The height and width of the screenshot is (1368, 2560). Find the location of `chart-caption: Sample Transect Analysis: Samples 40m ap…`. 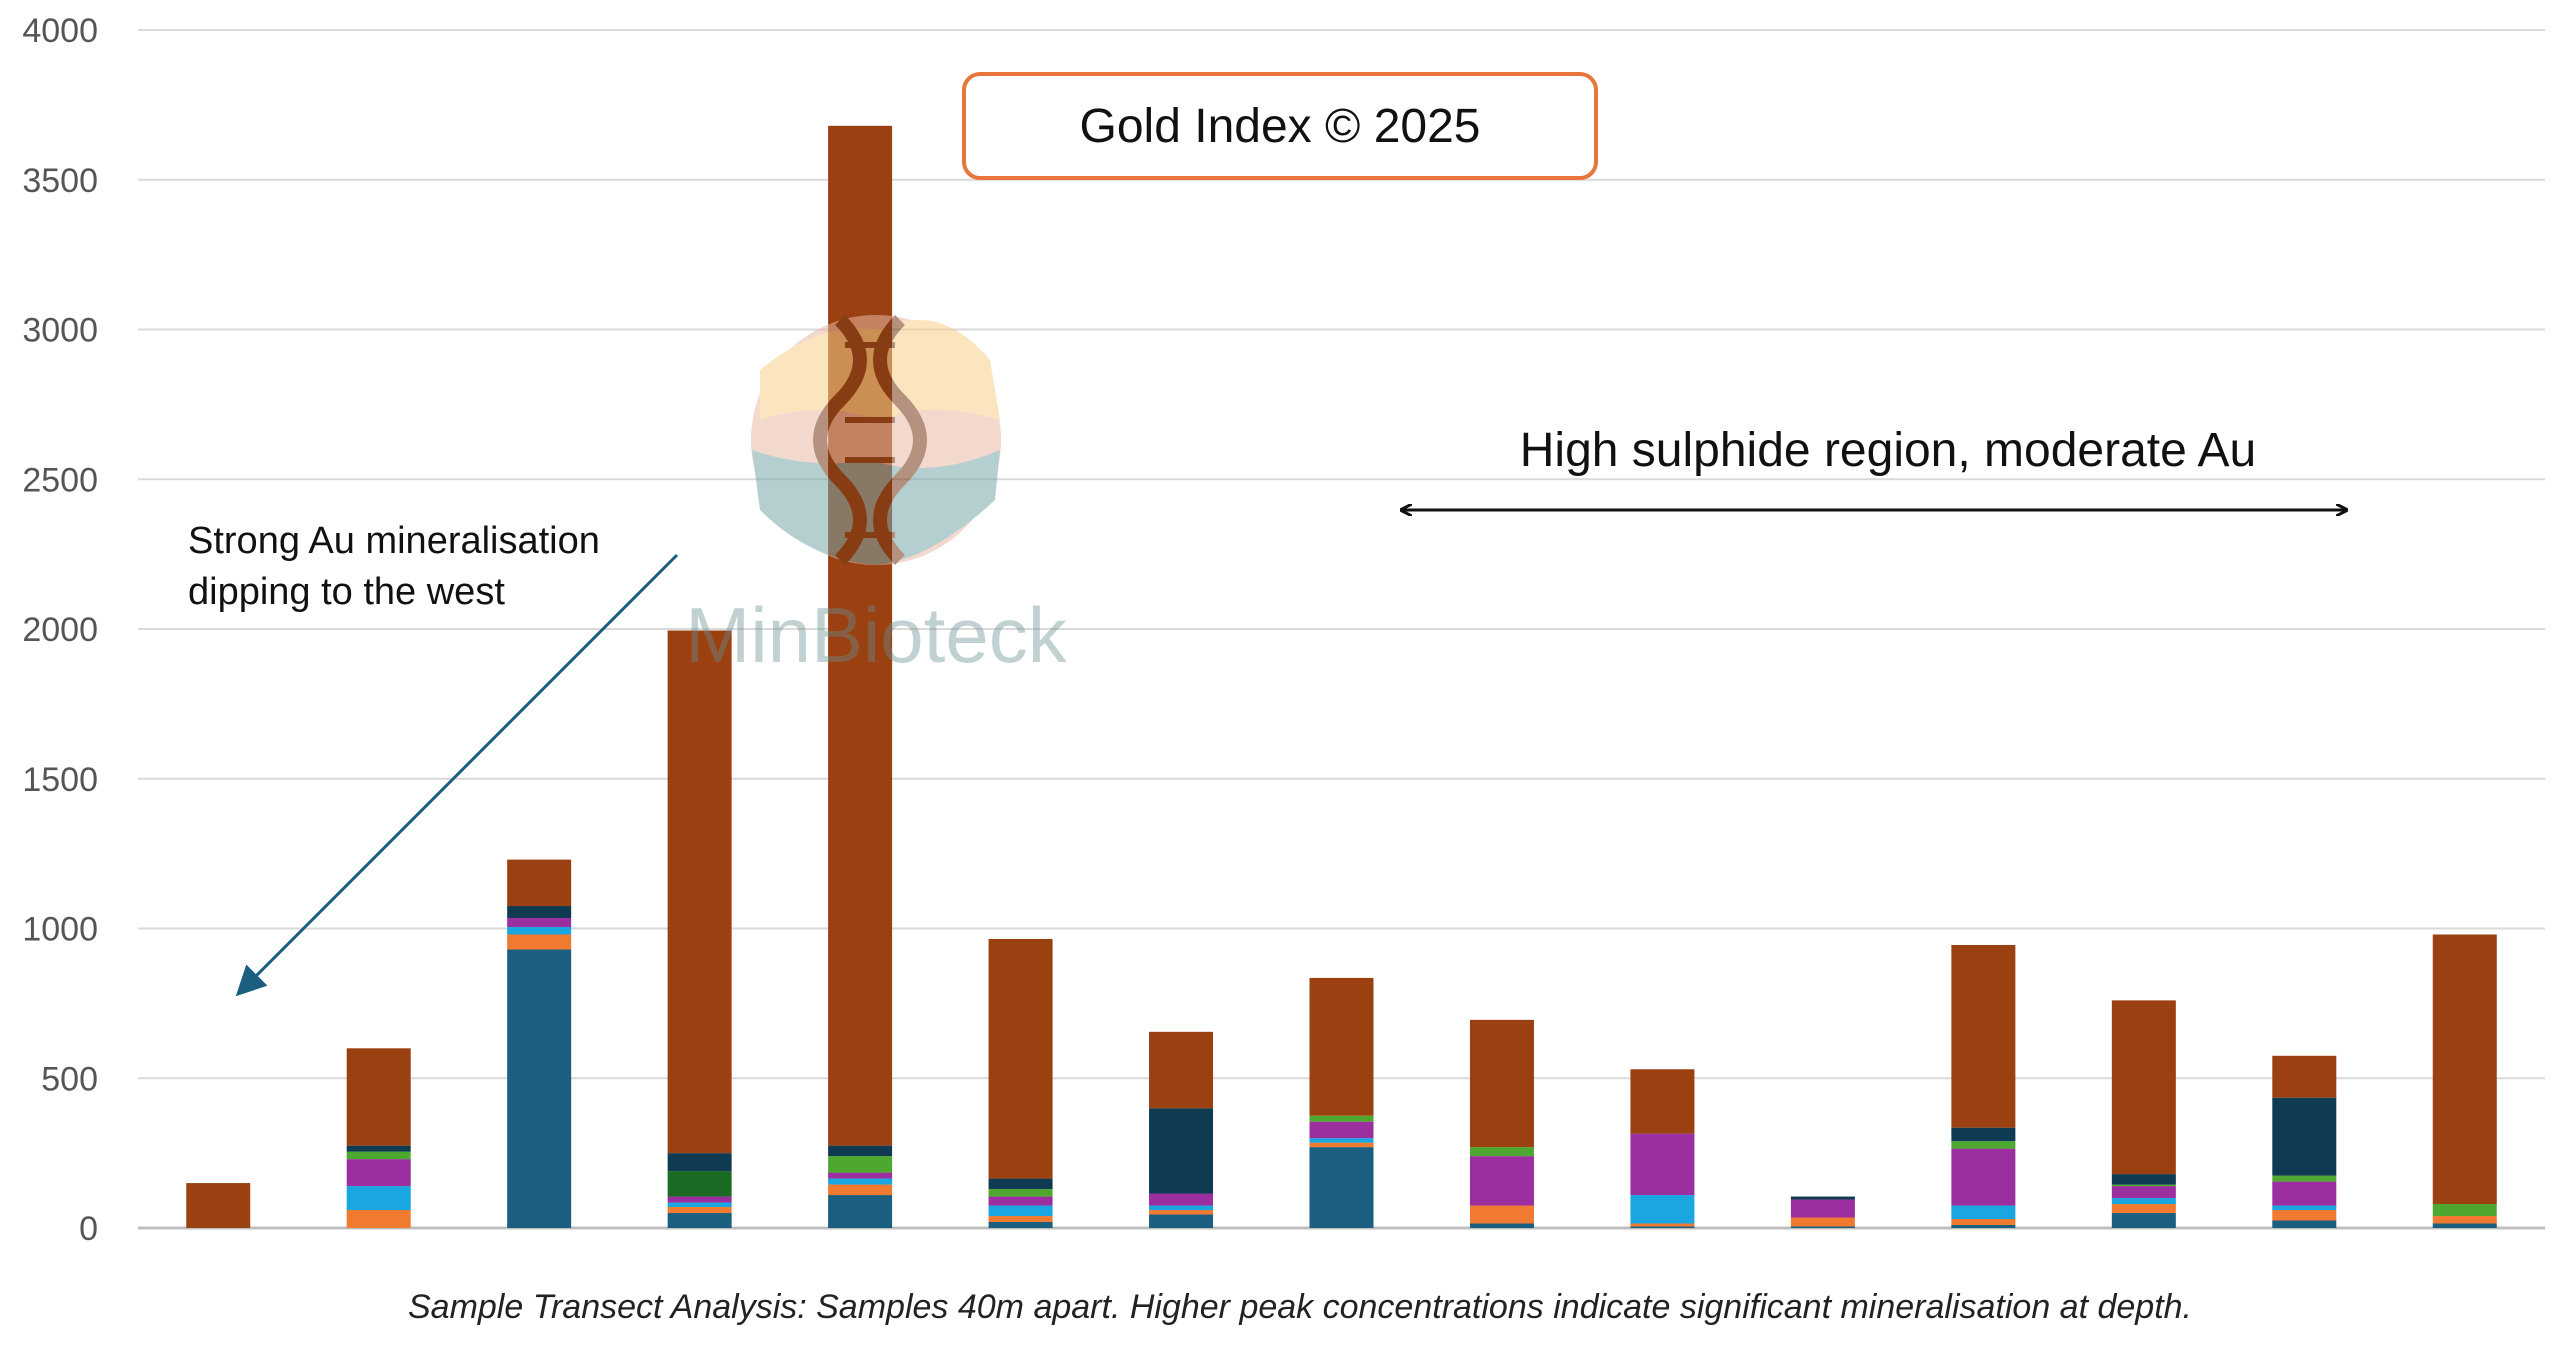

chart-caption: Sample Transect Analysis: Samples 40m ap… is located at coordinates (1300, 1307).